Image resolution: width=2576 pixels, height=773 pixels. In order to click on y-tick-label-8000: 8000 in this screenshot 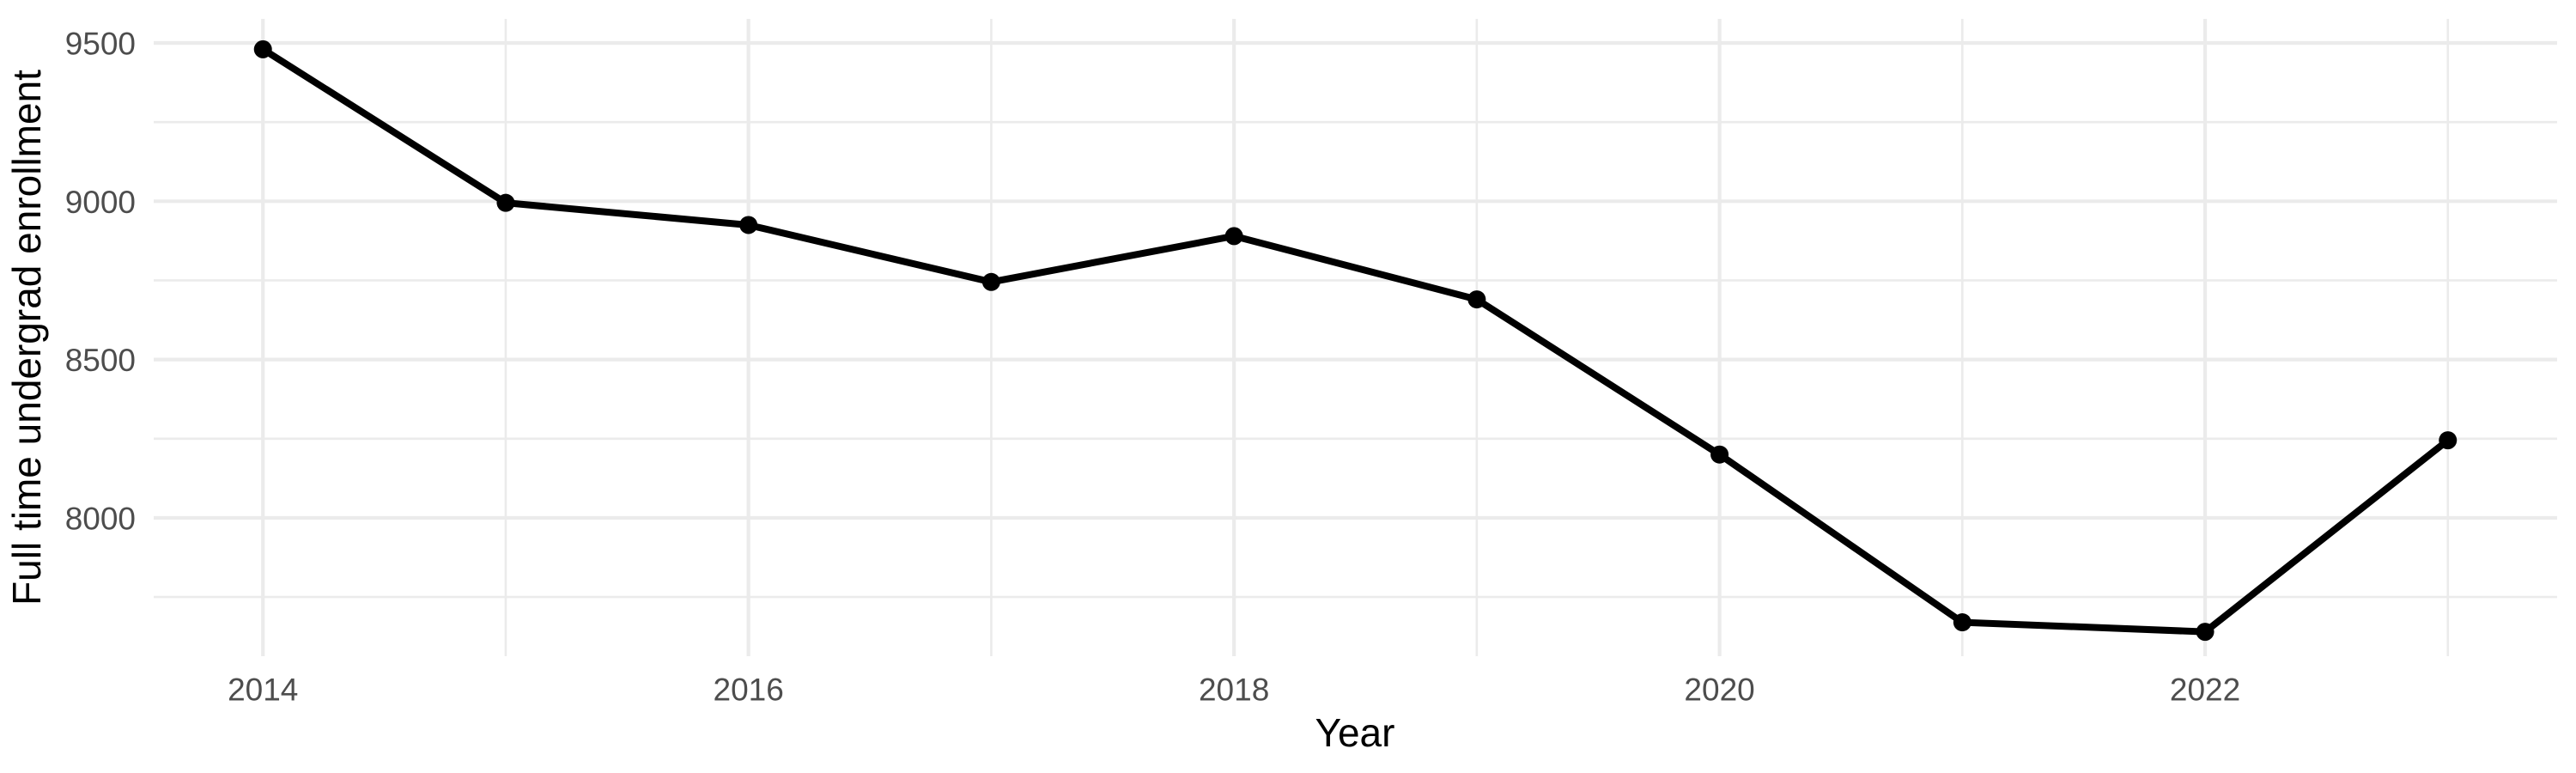, I will do `click(101, 518)`.